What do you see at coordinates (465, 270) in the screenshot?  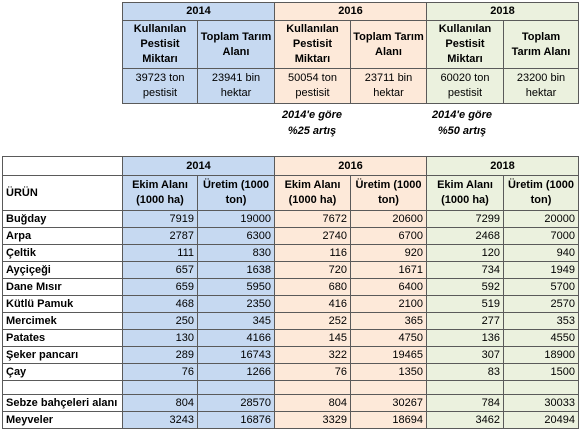 I see `value-cell: 734` at bounding box center [465, 270].